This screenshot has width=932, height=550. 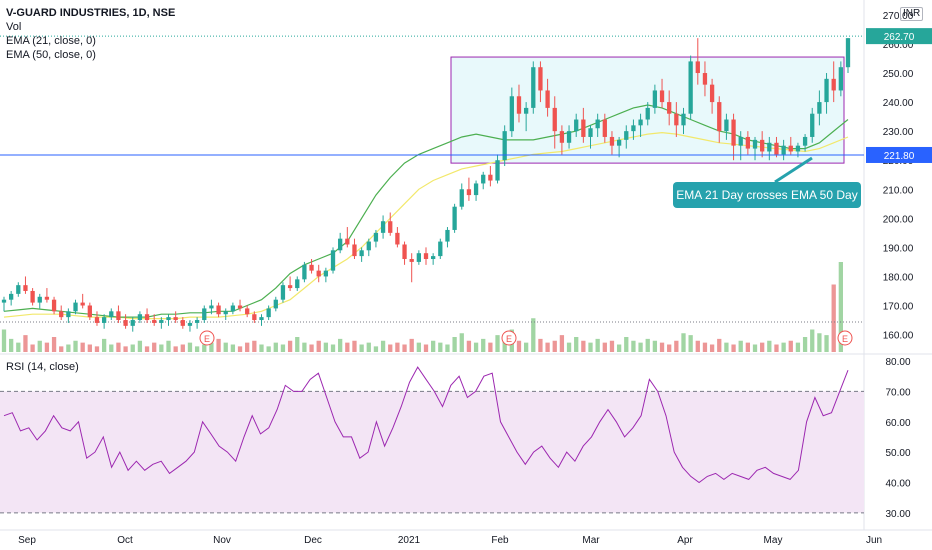 I want to click on time-axis-tick: May, so click(x=773, y=540).